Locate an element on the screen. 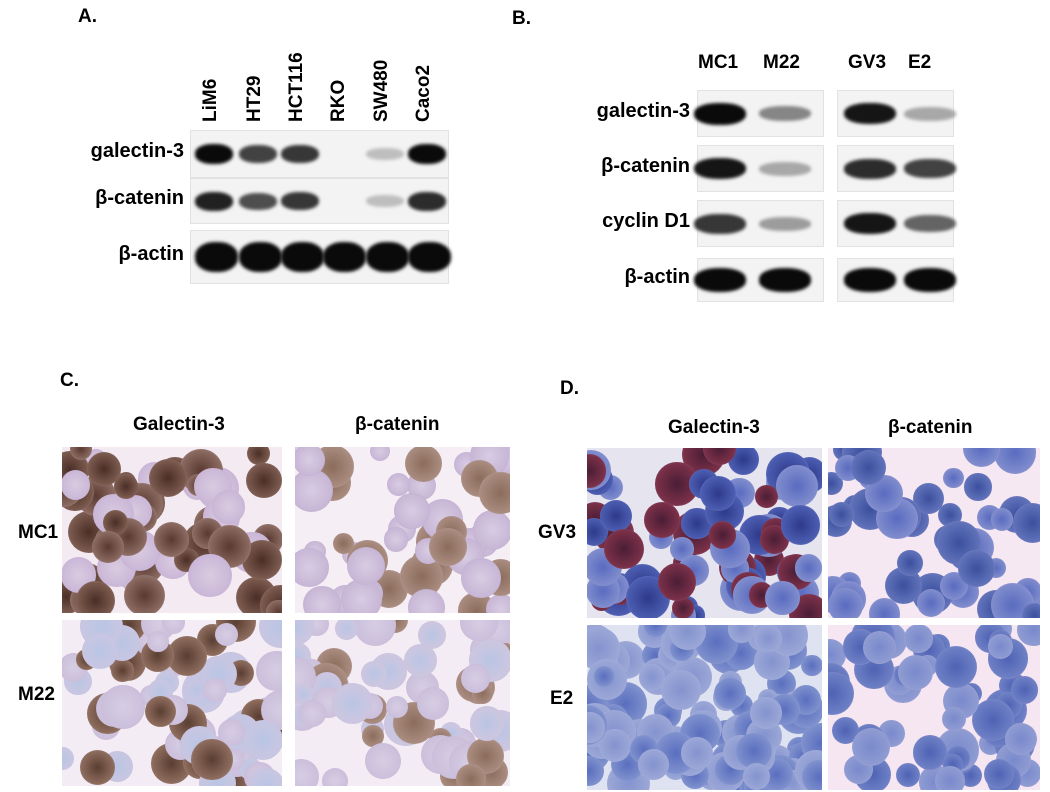 The image size is (1050, 792). panel-c-label: C. is located at coordinates (69, 380).